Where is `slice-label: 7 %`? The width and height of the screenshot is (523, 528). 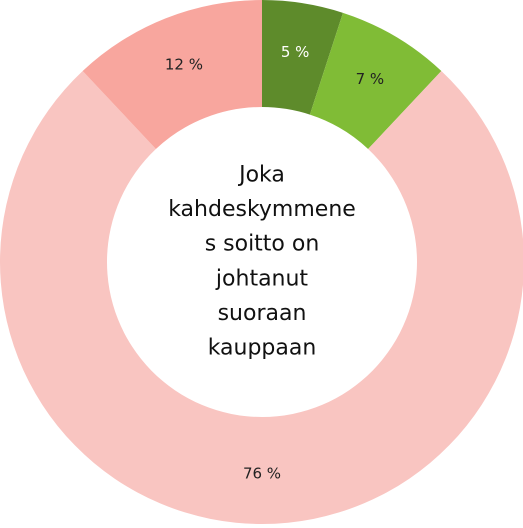
slice-label: 7 % is located at coordinates (370, 79).